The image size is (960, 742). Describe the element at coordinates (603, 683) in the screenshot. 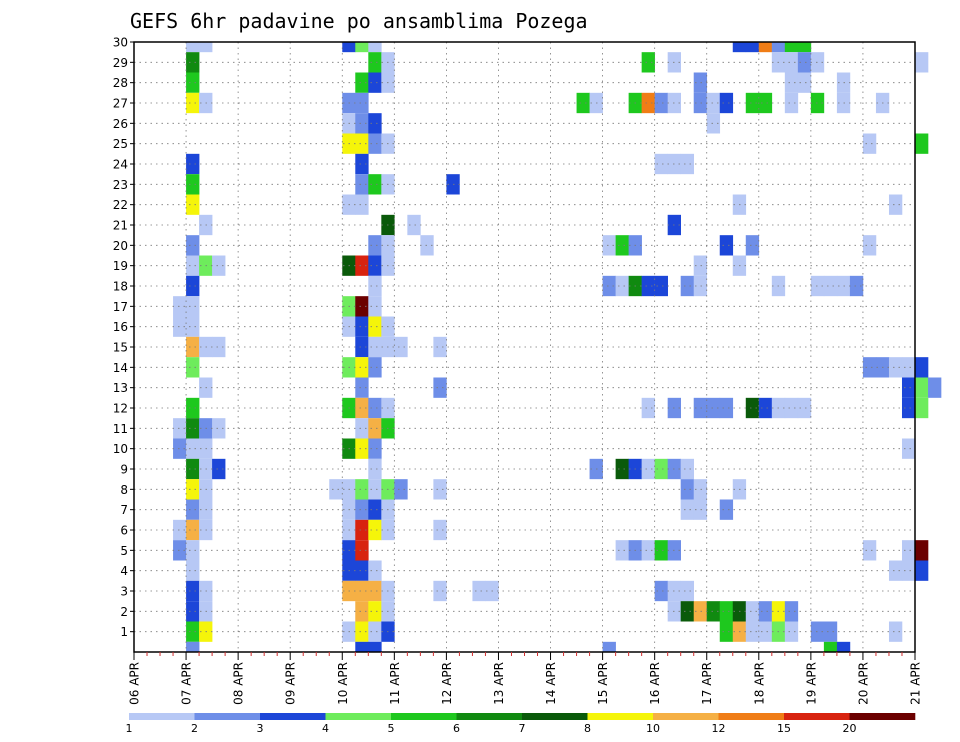

I see `x-tick-label: 15 APR` at that location.